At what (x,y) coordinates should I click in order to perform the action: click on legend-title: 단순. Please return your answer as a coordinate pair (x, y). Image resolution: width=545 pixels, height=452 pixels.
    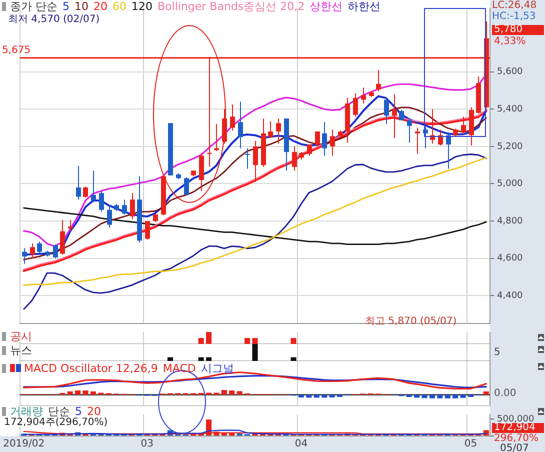
    Looking at the image, I should click on (59, 411).